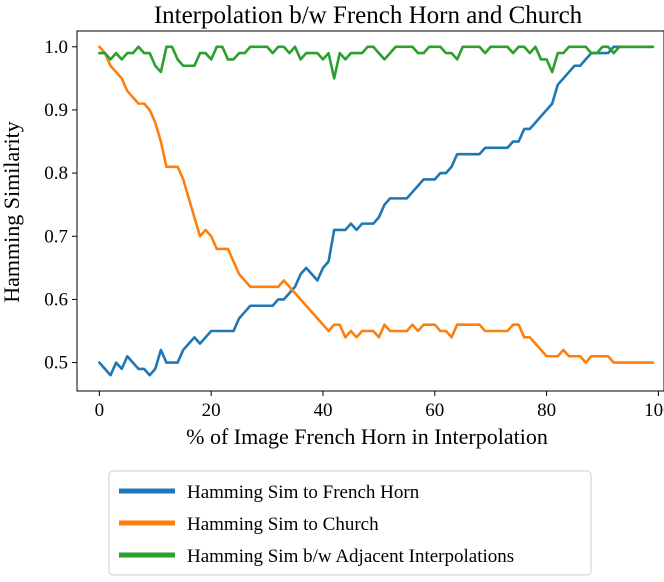 The height and width of the screenshot is (582, 664). What do you see at coordinates (56, 236) in the screenshot?
I see `y-tick-label: 0.7` at bounding box center [56, 236].